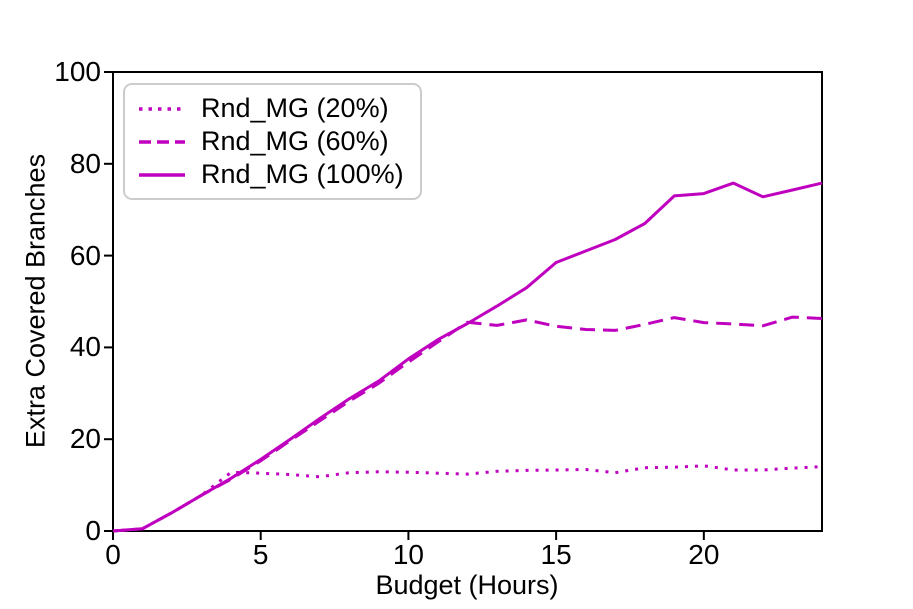 The image size is (913, 609). What do you see at coordinates (162, 108) in the screenshot?
I see `legend-line-sample-dotted` at bounding box center [162, 108].